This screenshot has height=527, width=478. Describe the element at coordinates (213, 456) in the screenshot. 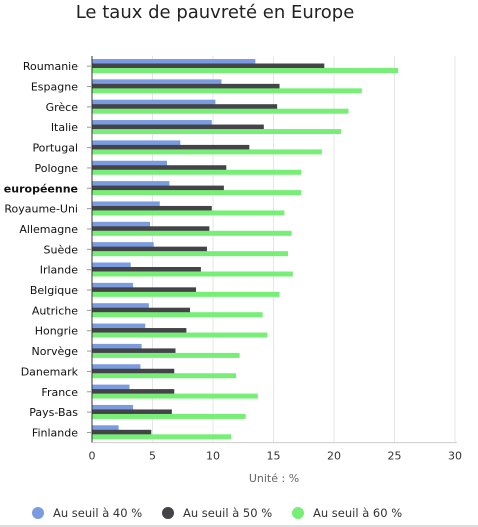

I see `x-tick-label: 10` at that location.